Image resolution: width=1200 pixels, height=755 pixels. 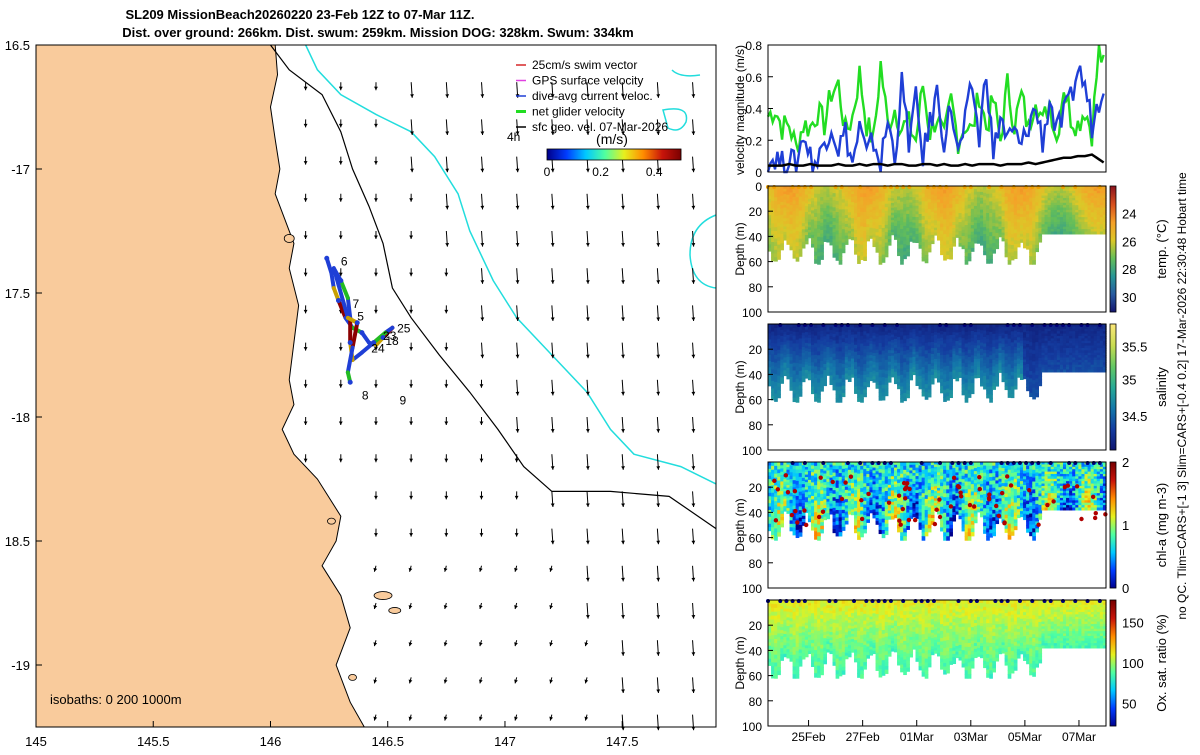 What do you see at coordinates (584, 65) in the screenshot?
I see `legend-entry: 25cm/s swim vector` at bounding box center [584, 65].